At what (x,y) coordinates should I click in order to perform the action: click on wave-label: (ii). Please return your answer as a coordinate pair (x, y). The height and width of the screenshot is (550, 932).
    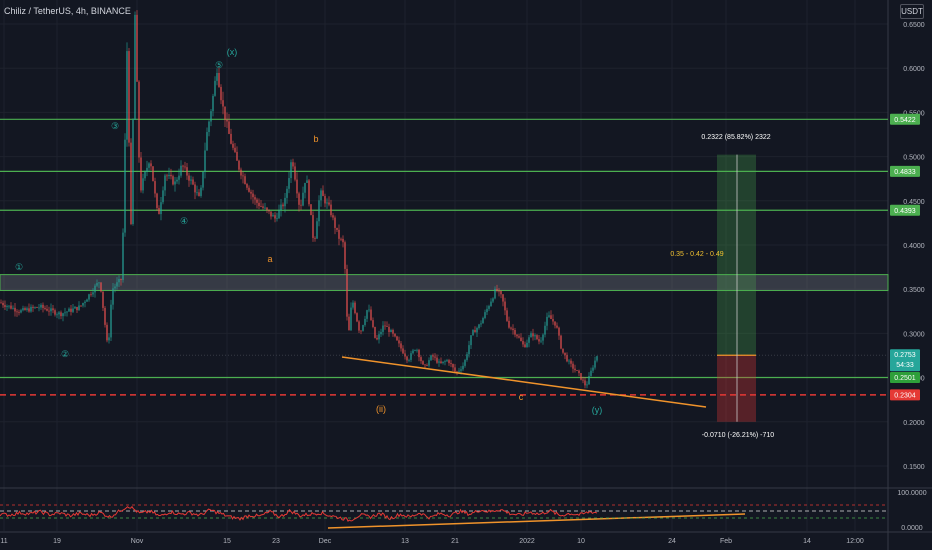
    Looking at the image, I should click on (381, 409).